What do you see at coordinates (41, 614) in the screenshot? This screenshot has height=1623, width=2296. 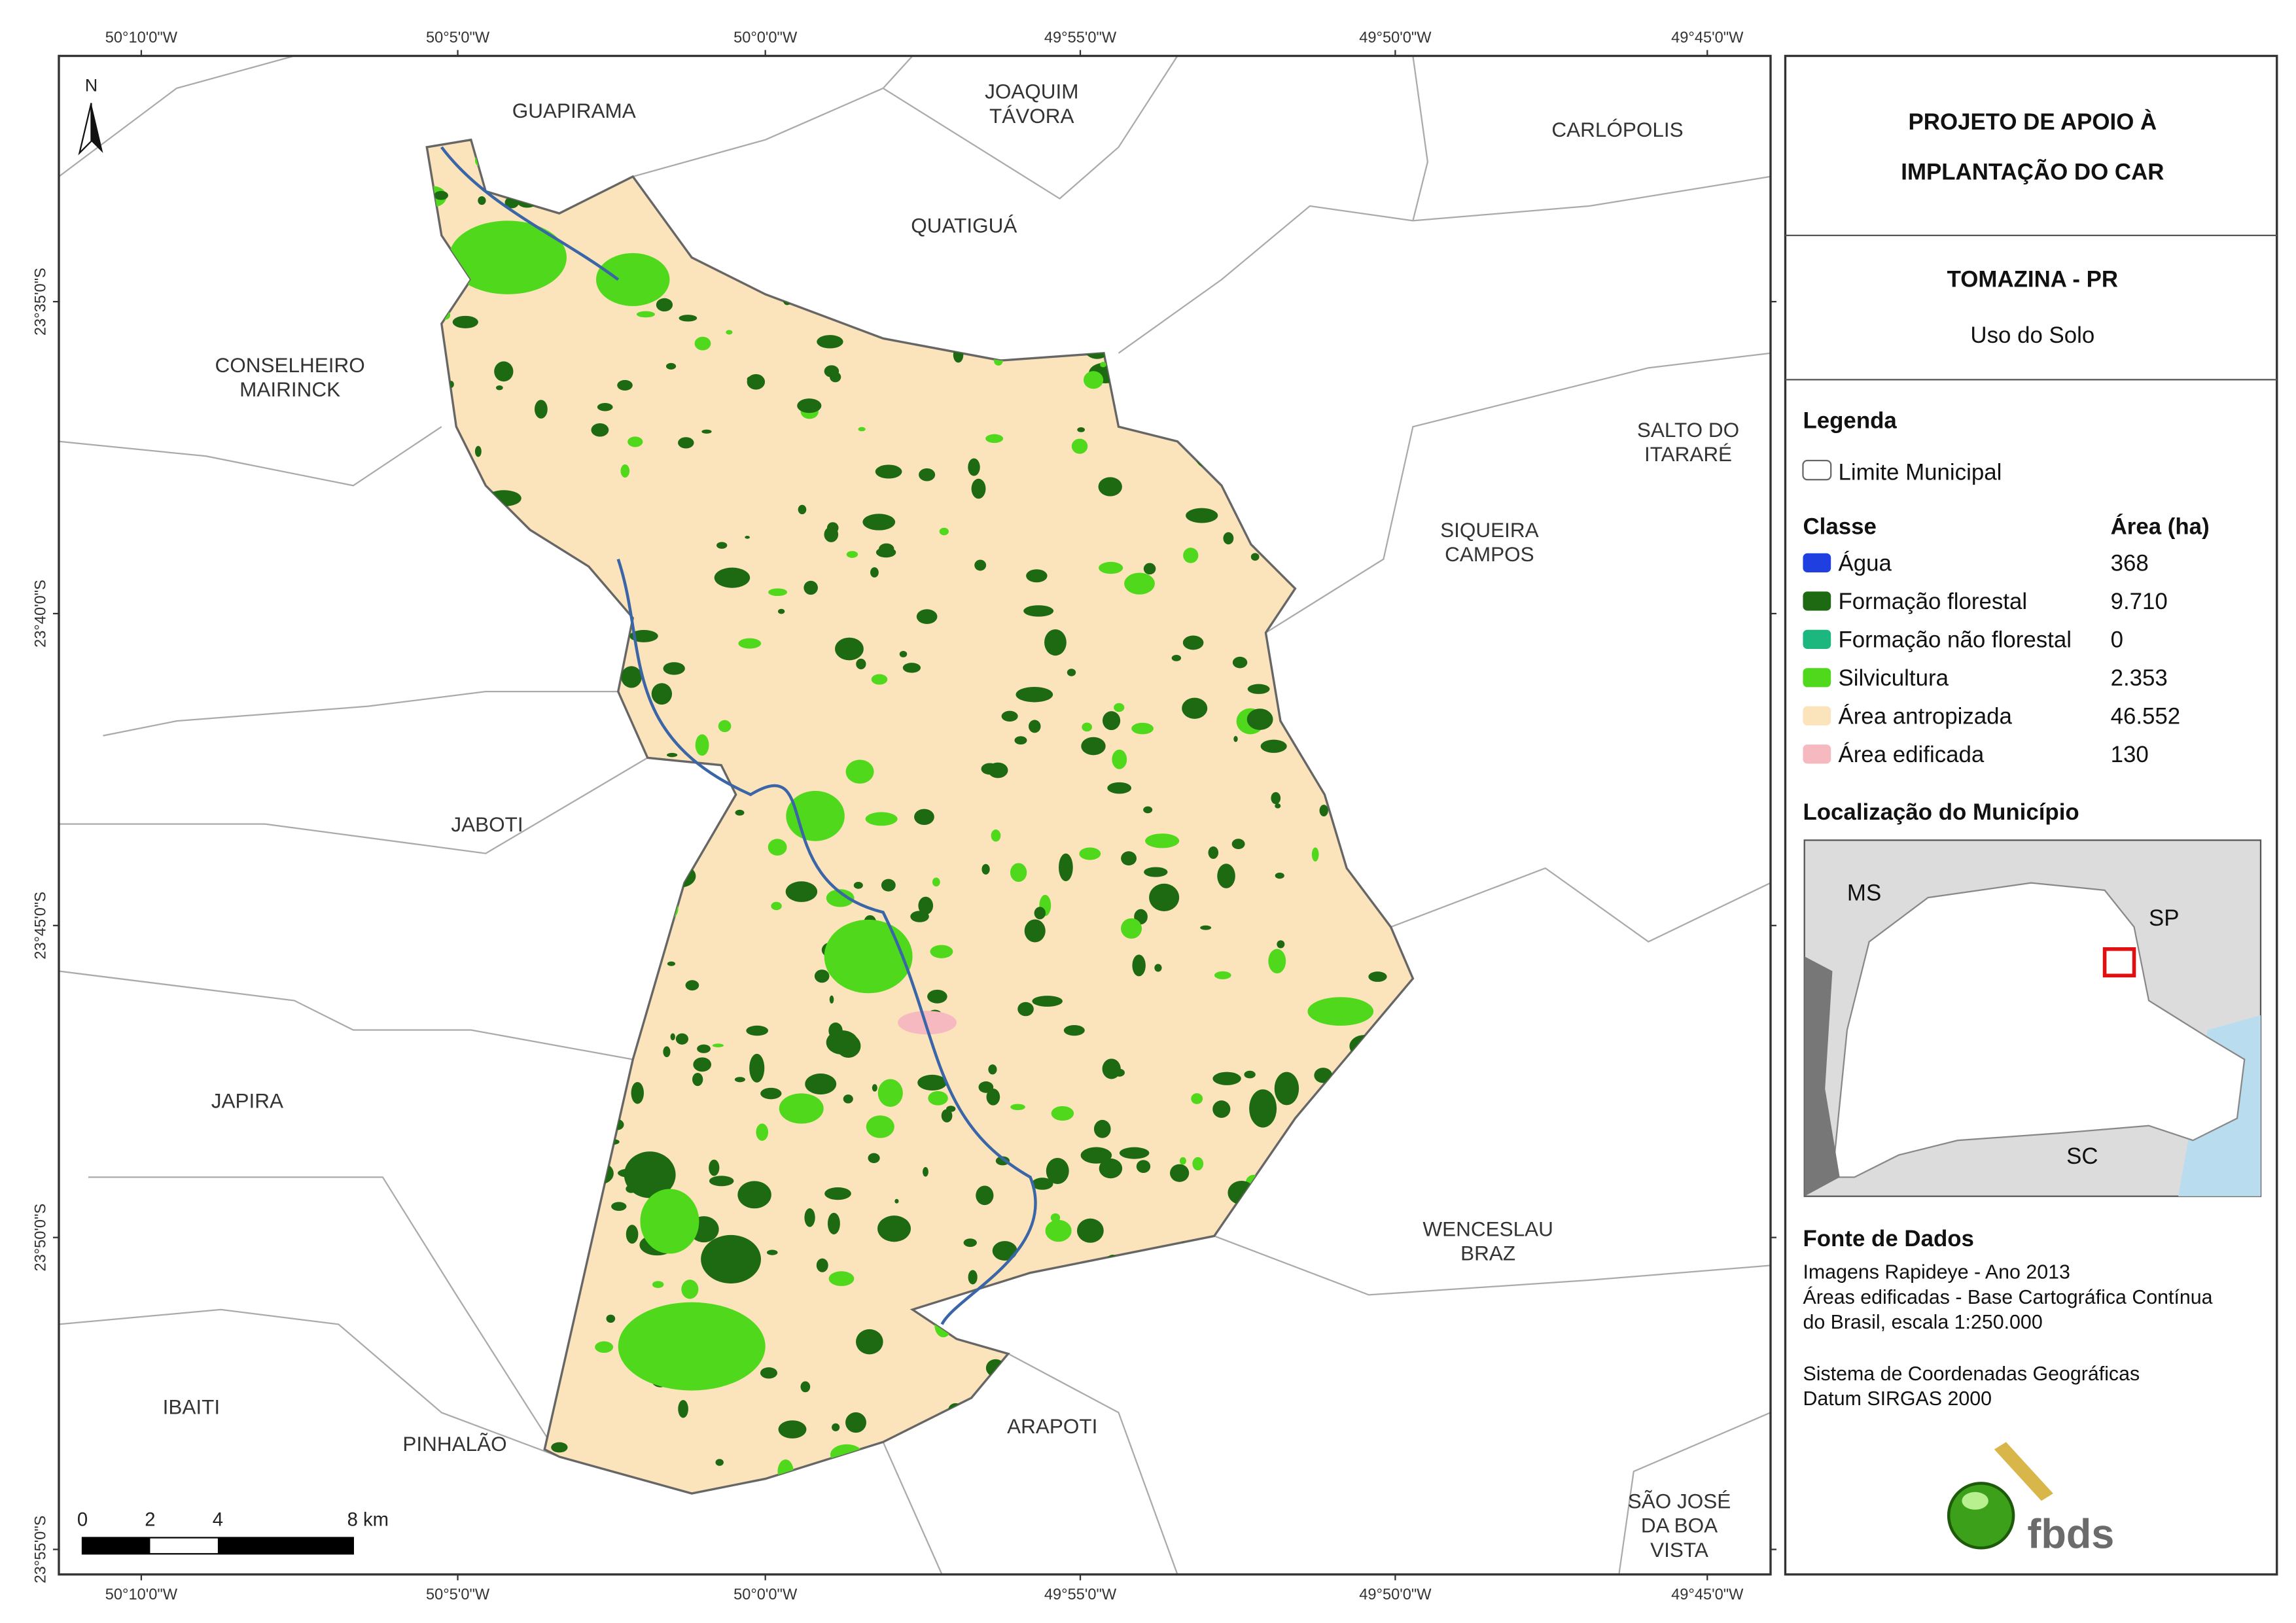 I see `latitude-label: 23°40'0"S` at bounding box center [41, 614].